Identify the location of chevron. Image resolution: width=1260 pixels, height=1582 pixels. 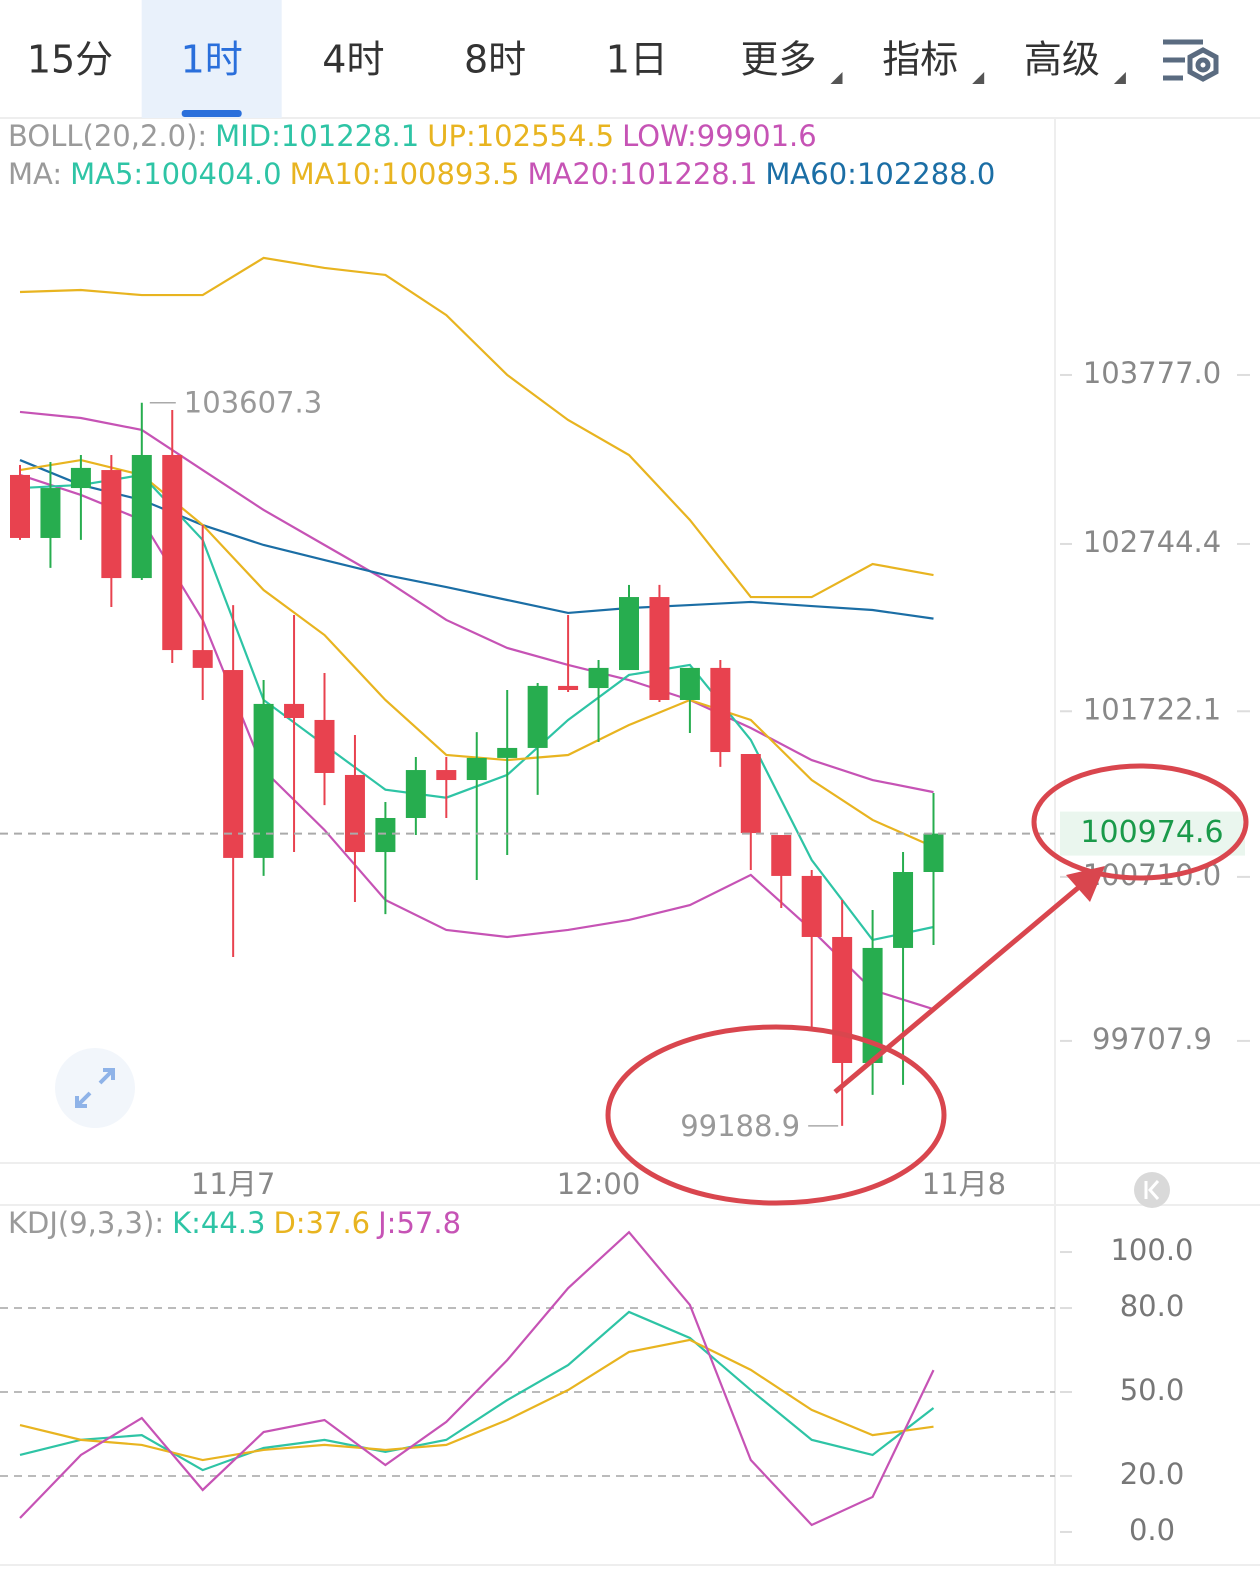
(1152, 1190).